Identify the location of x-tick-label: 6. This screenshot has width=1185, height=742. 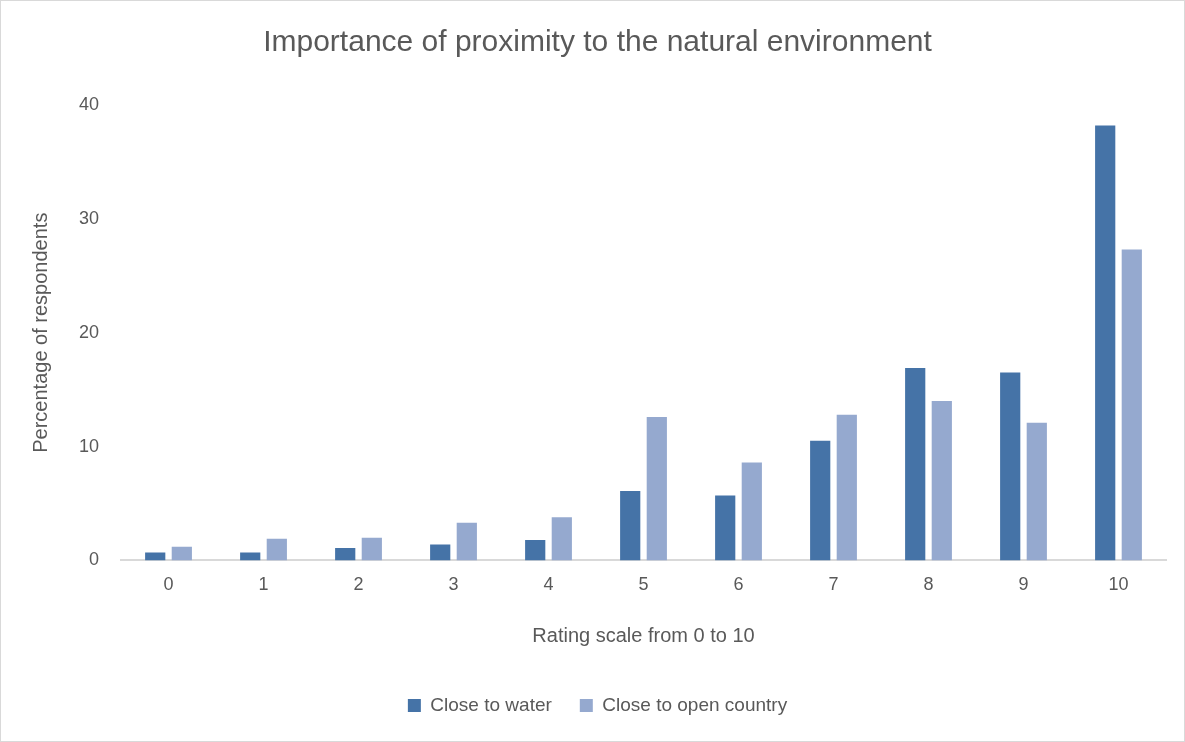
(738, 584).